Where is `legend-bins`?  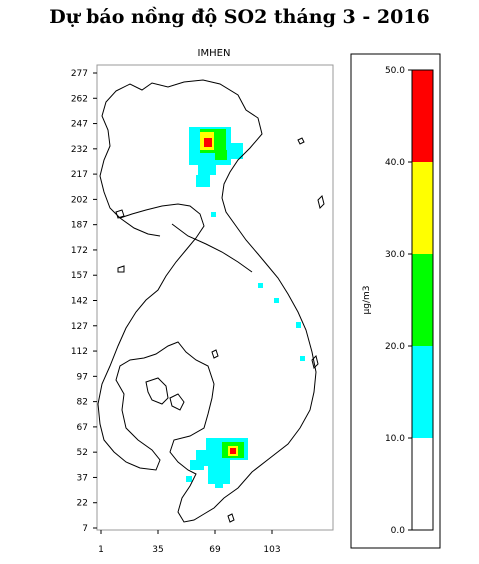 legend-bins is located at coordinates (422, 300).